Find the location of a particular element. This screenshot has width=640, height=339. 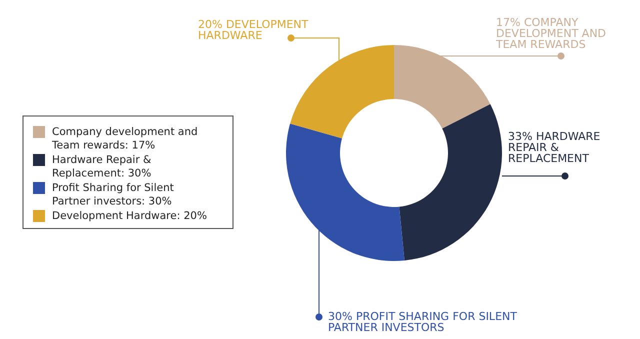

legend-label: Hardware Repair & Replacement: 30% is located at coordinates (102, 167).